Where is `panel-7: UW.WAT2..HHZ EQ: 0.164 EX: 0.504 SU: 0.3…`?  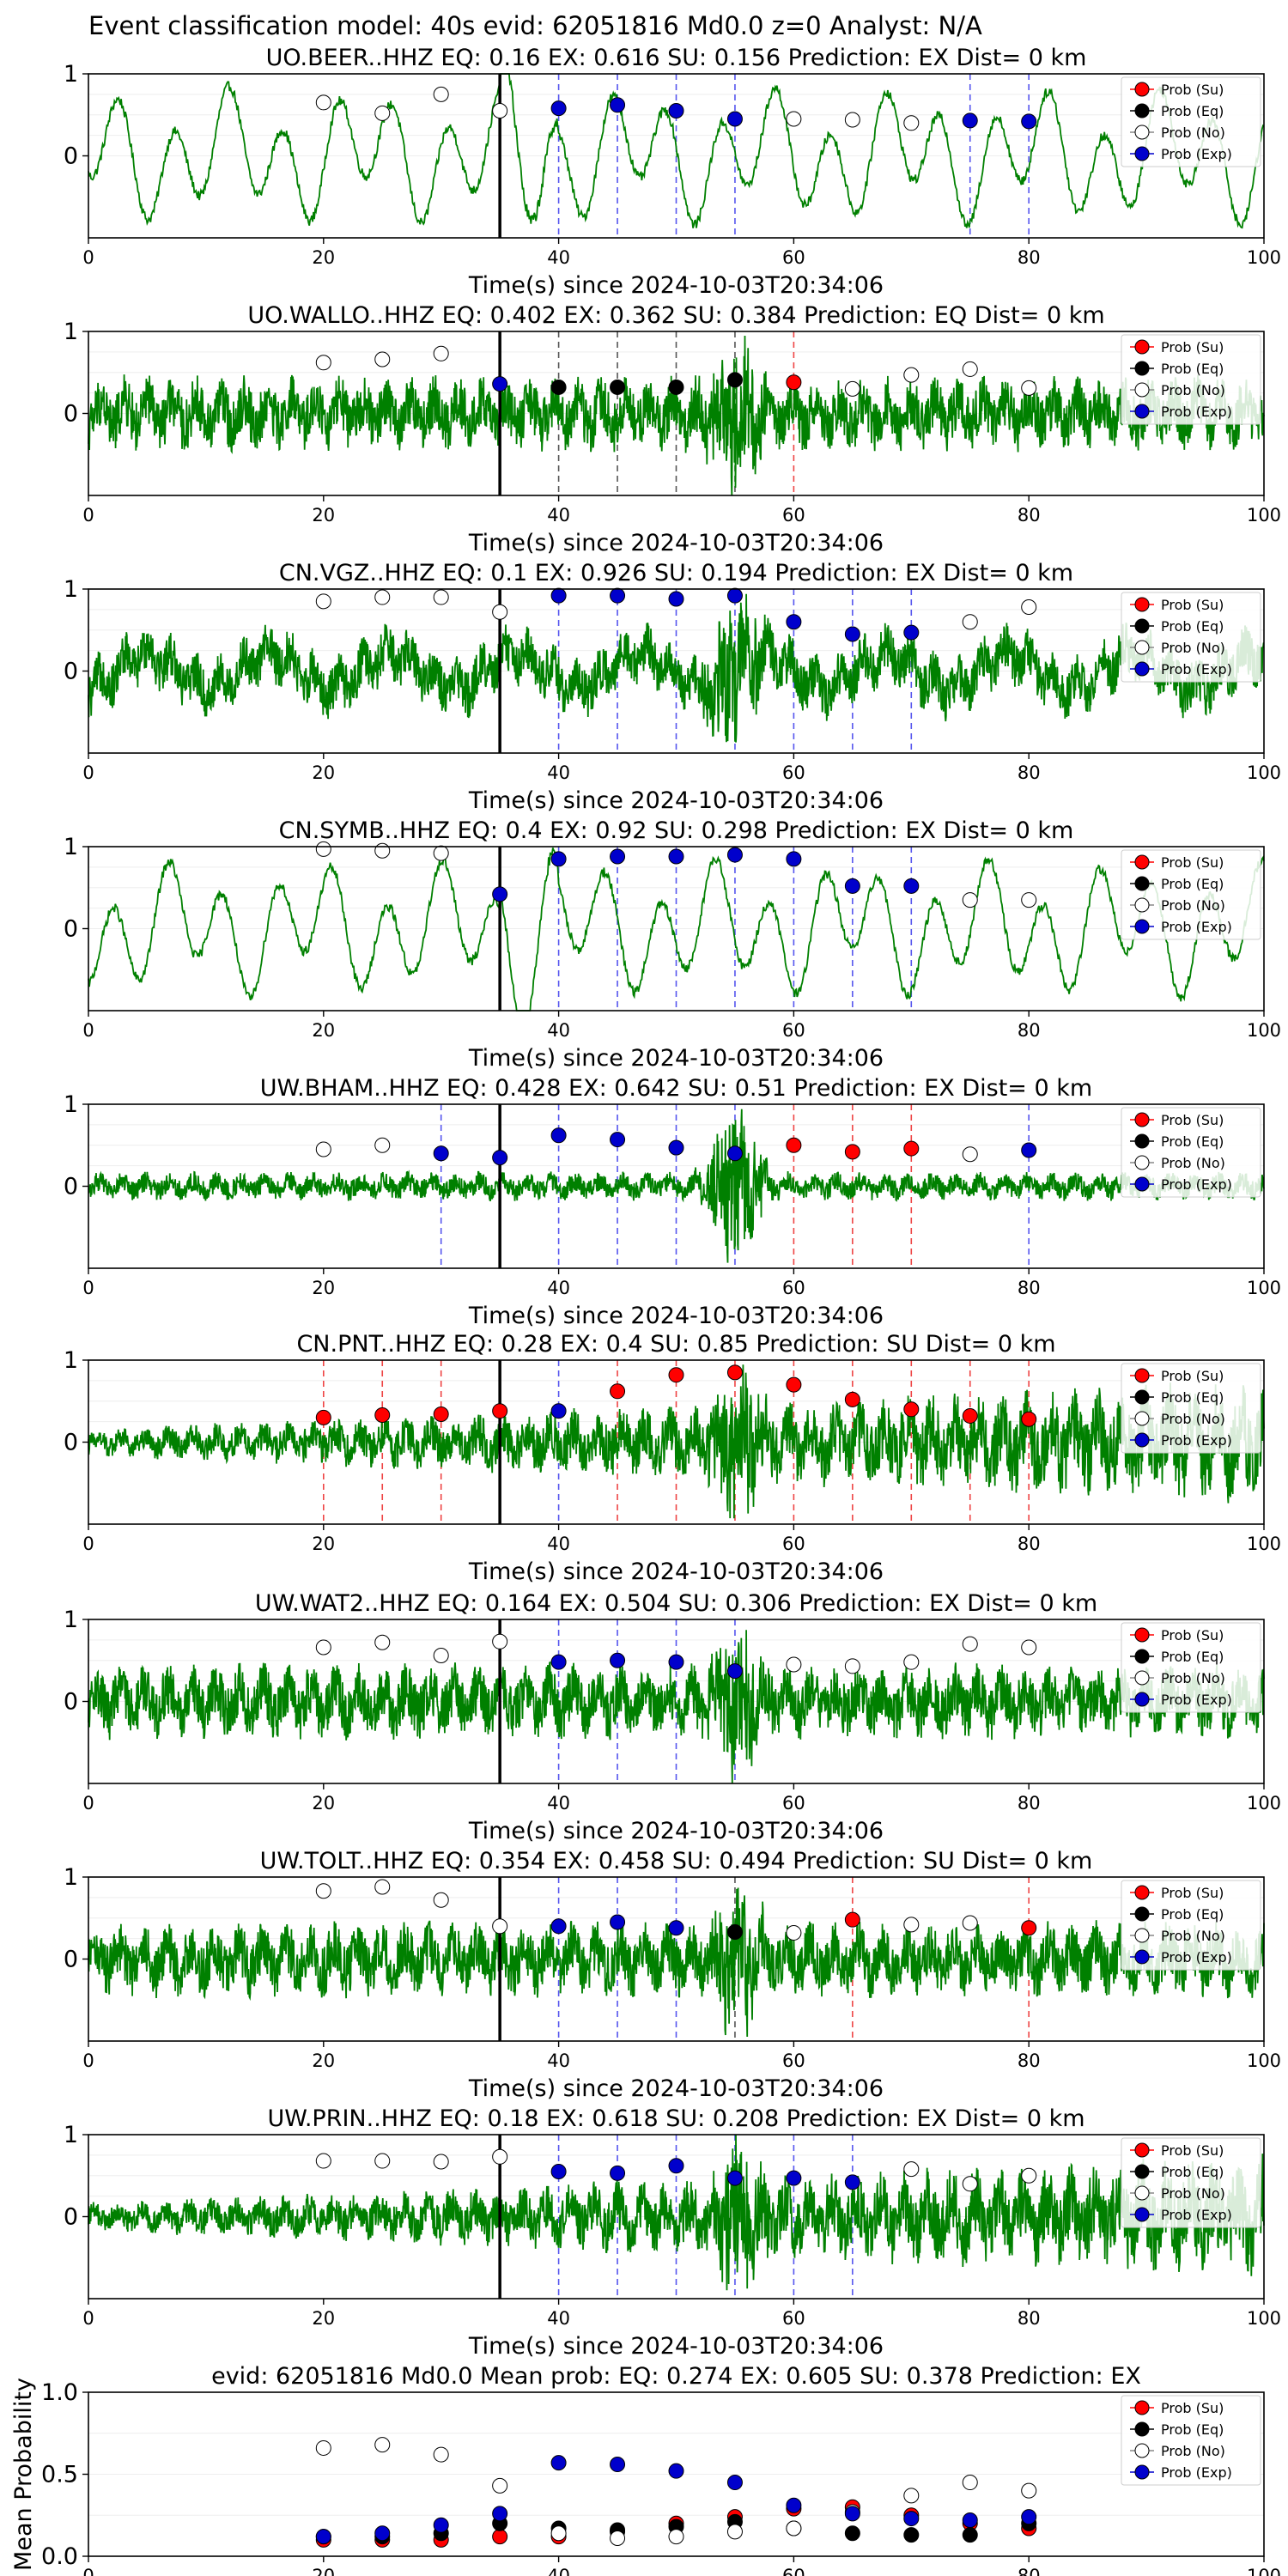 panel-7: UW.WAT2..HHZ EQ: 0.164 EX: 0.504 SU: 0.3… is located at coordinates (673, 1717).